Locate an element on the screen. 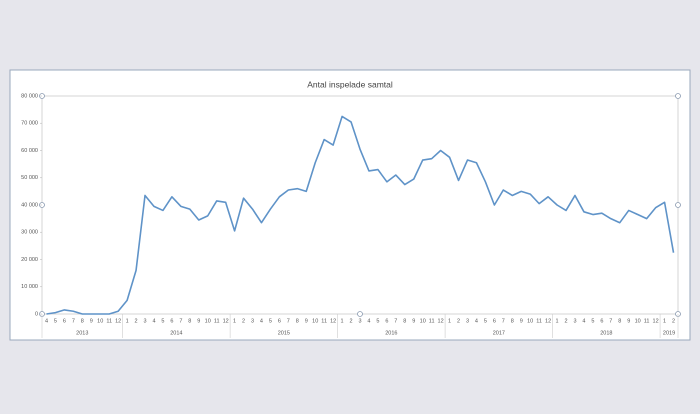 The width and height of the screenshot is (700, 414). y-tick-label: 40 000 is located at coordinates (29, 205).